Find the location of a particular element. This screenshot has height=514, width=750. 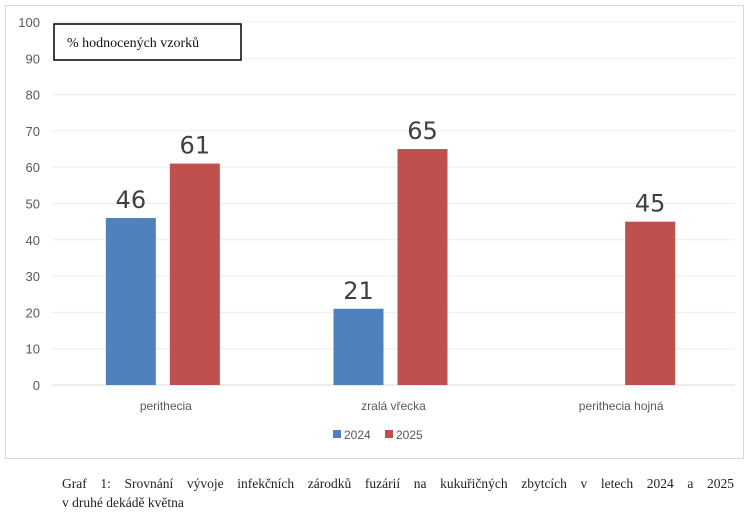

y-tick-label: 50 is located at coordinates (33, 204).